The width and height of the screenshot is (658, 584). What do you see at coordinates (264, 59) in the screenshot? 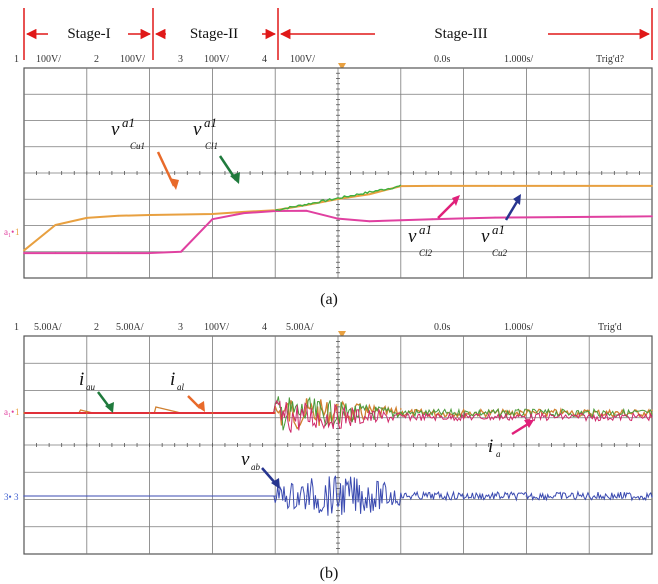
I see `ch4-num: 4` at bounding box center [264, 59].